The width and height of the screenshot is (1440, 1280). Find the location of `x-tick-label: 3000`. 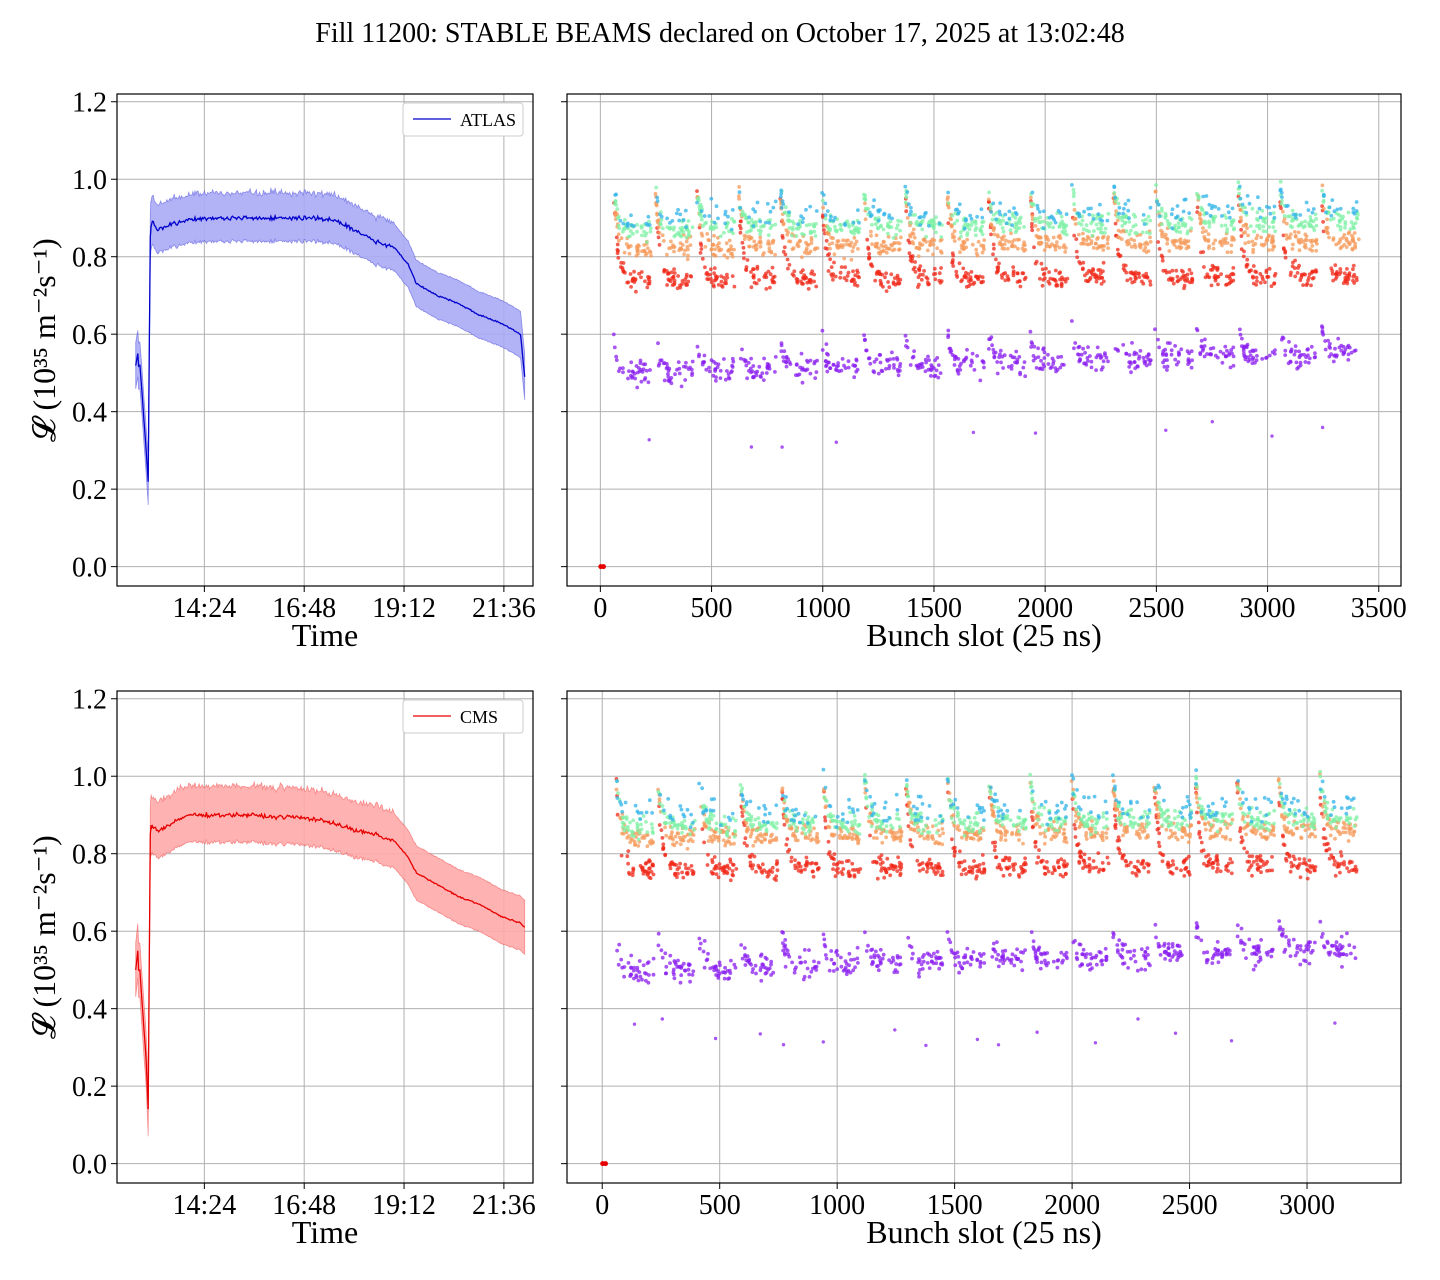

x-tick-label: 3000 is located at coordinates (1307, 1205).